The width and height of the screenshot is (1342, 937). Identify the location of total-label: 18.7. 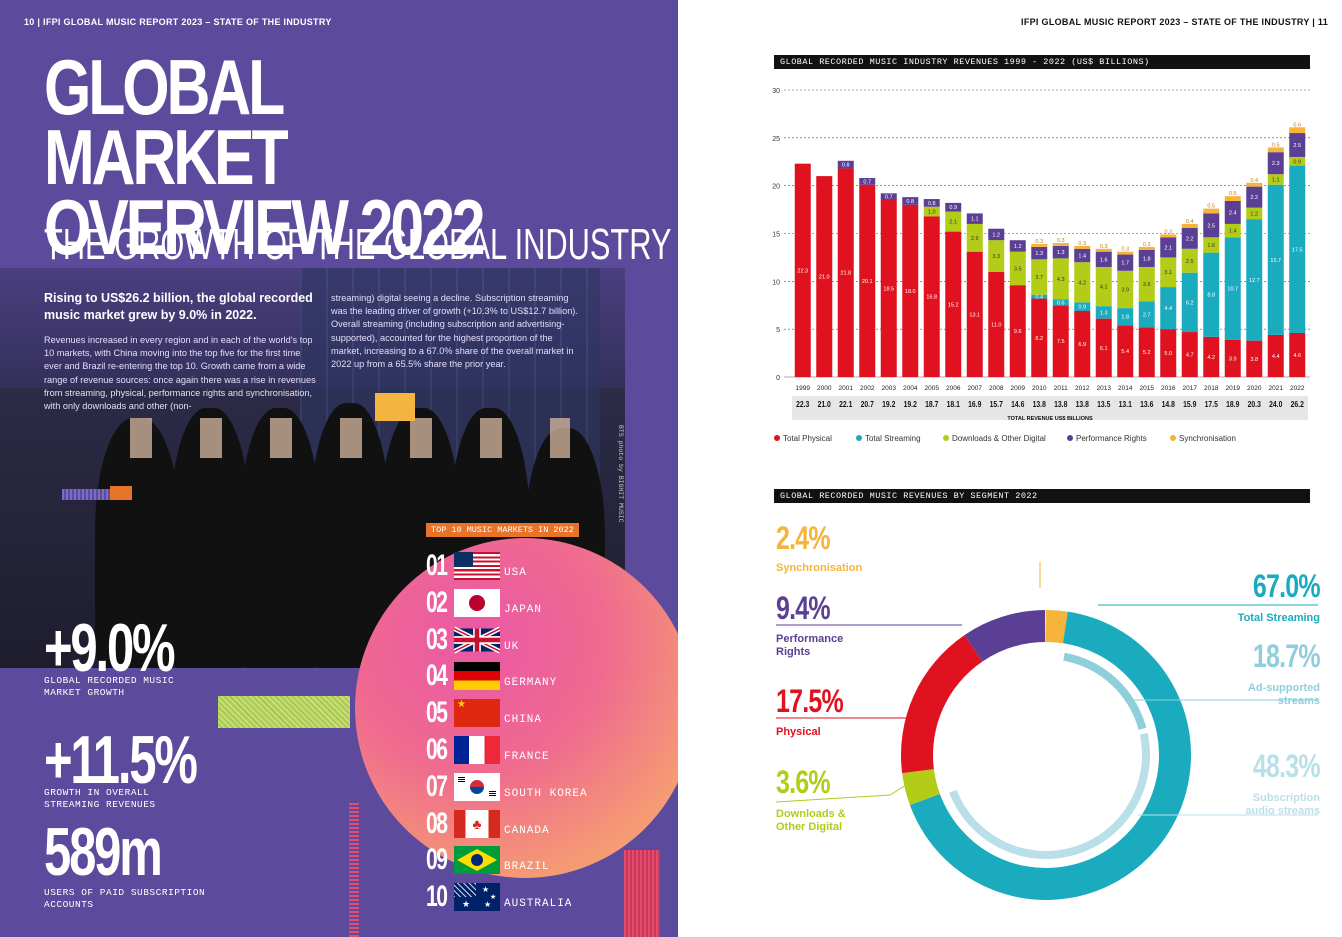
(931, 404).